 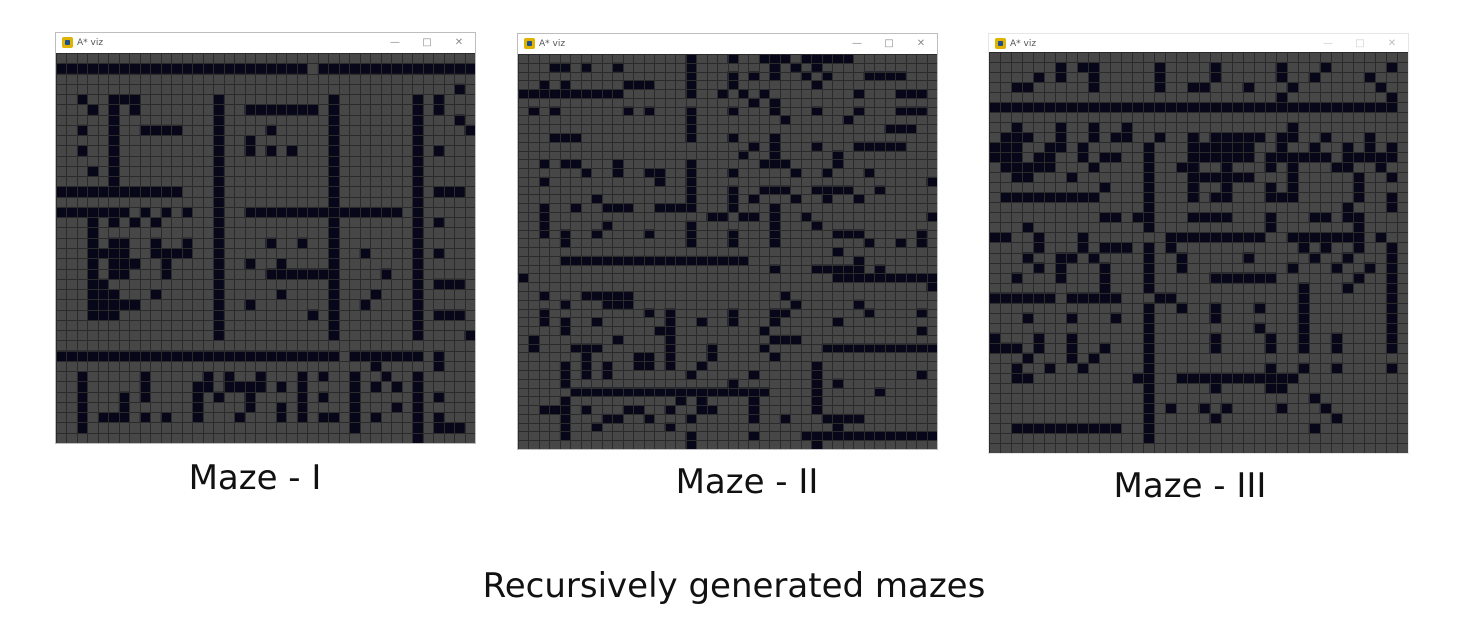 I want to click on window-title: A* viz, so click(x=90, y=43).